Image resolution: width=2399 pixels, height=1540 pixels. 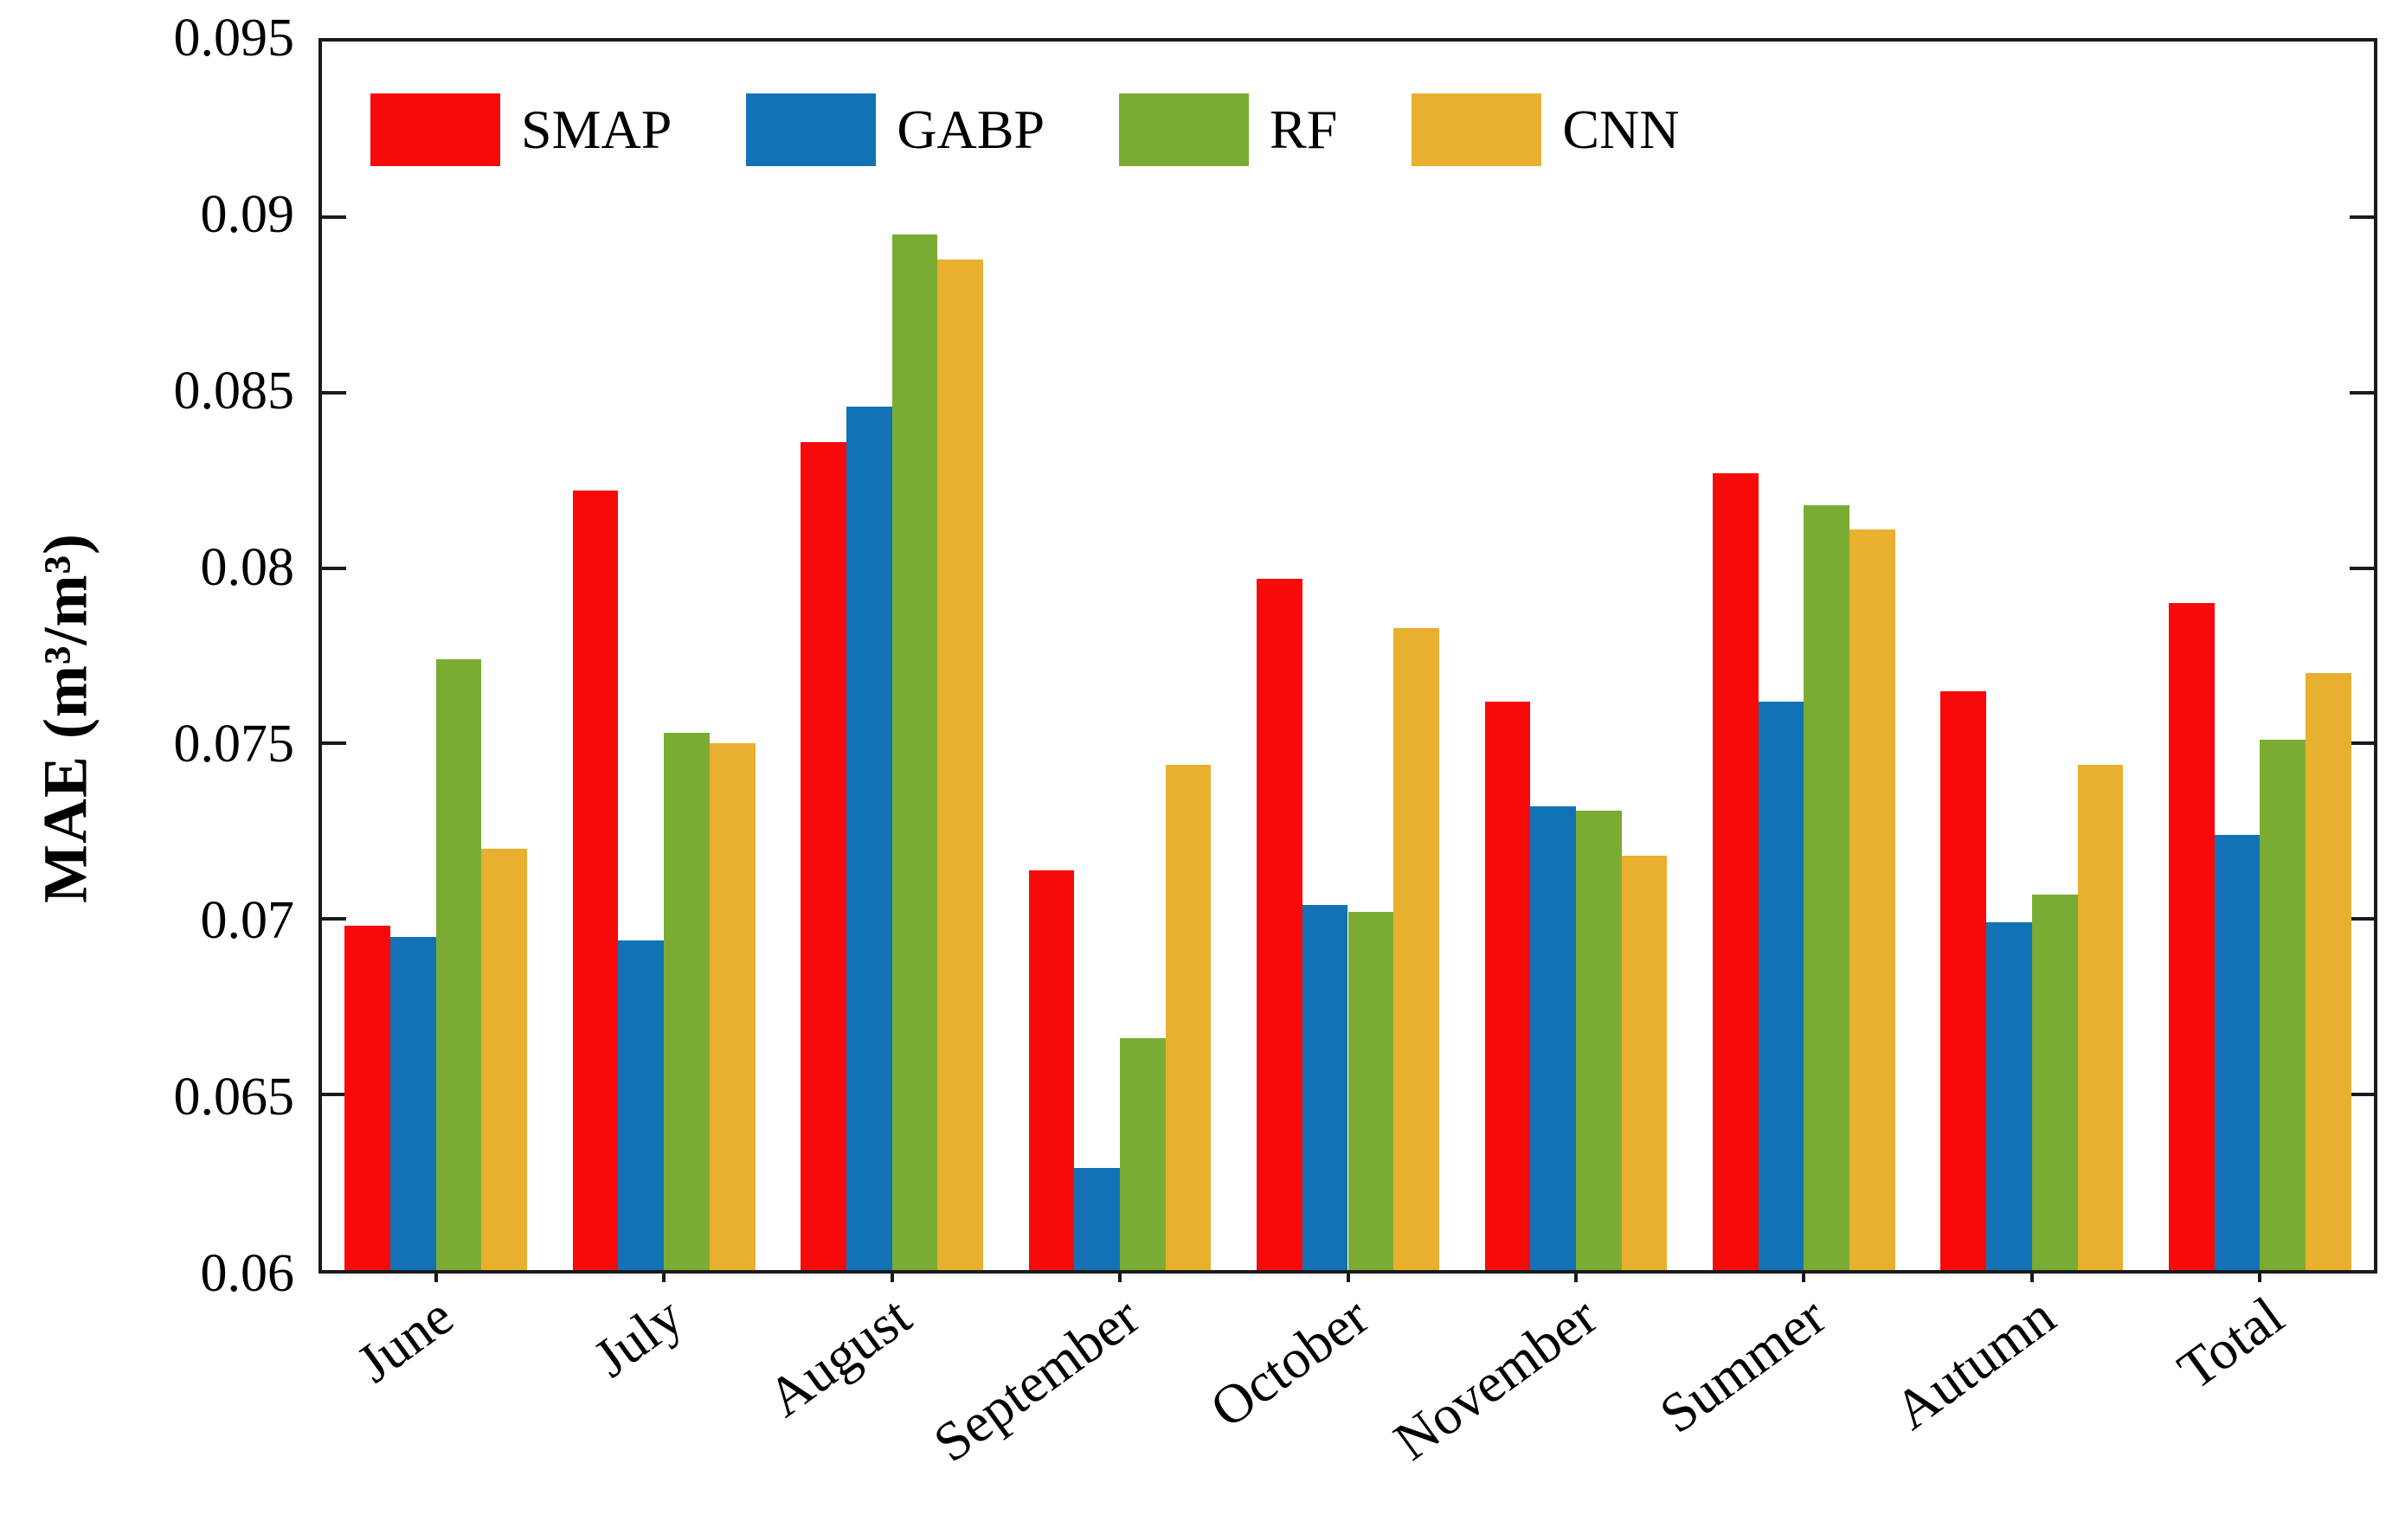 I want to click on y-tick-label: 0.06, so click(x=247, y=1273).